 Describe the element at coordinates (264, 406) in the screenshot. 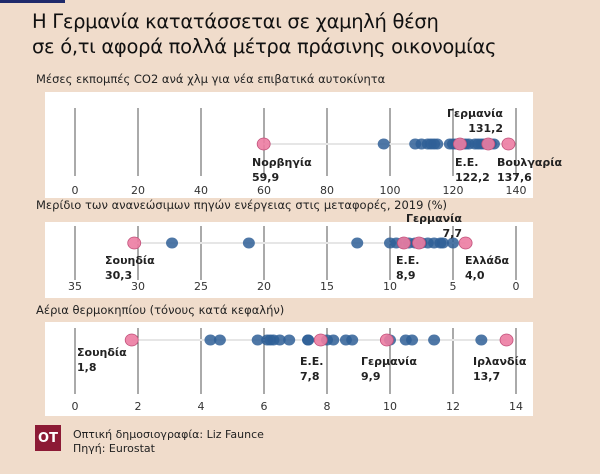

I see `tick-label: 6` at that location.